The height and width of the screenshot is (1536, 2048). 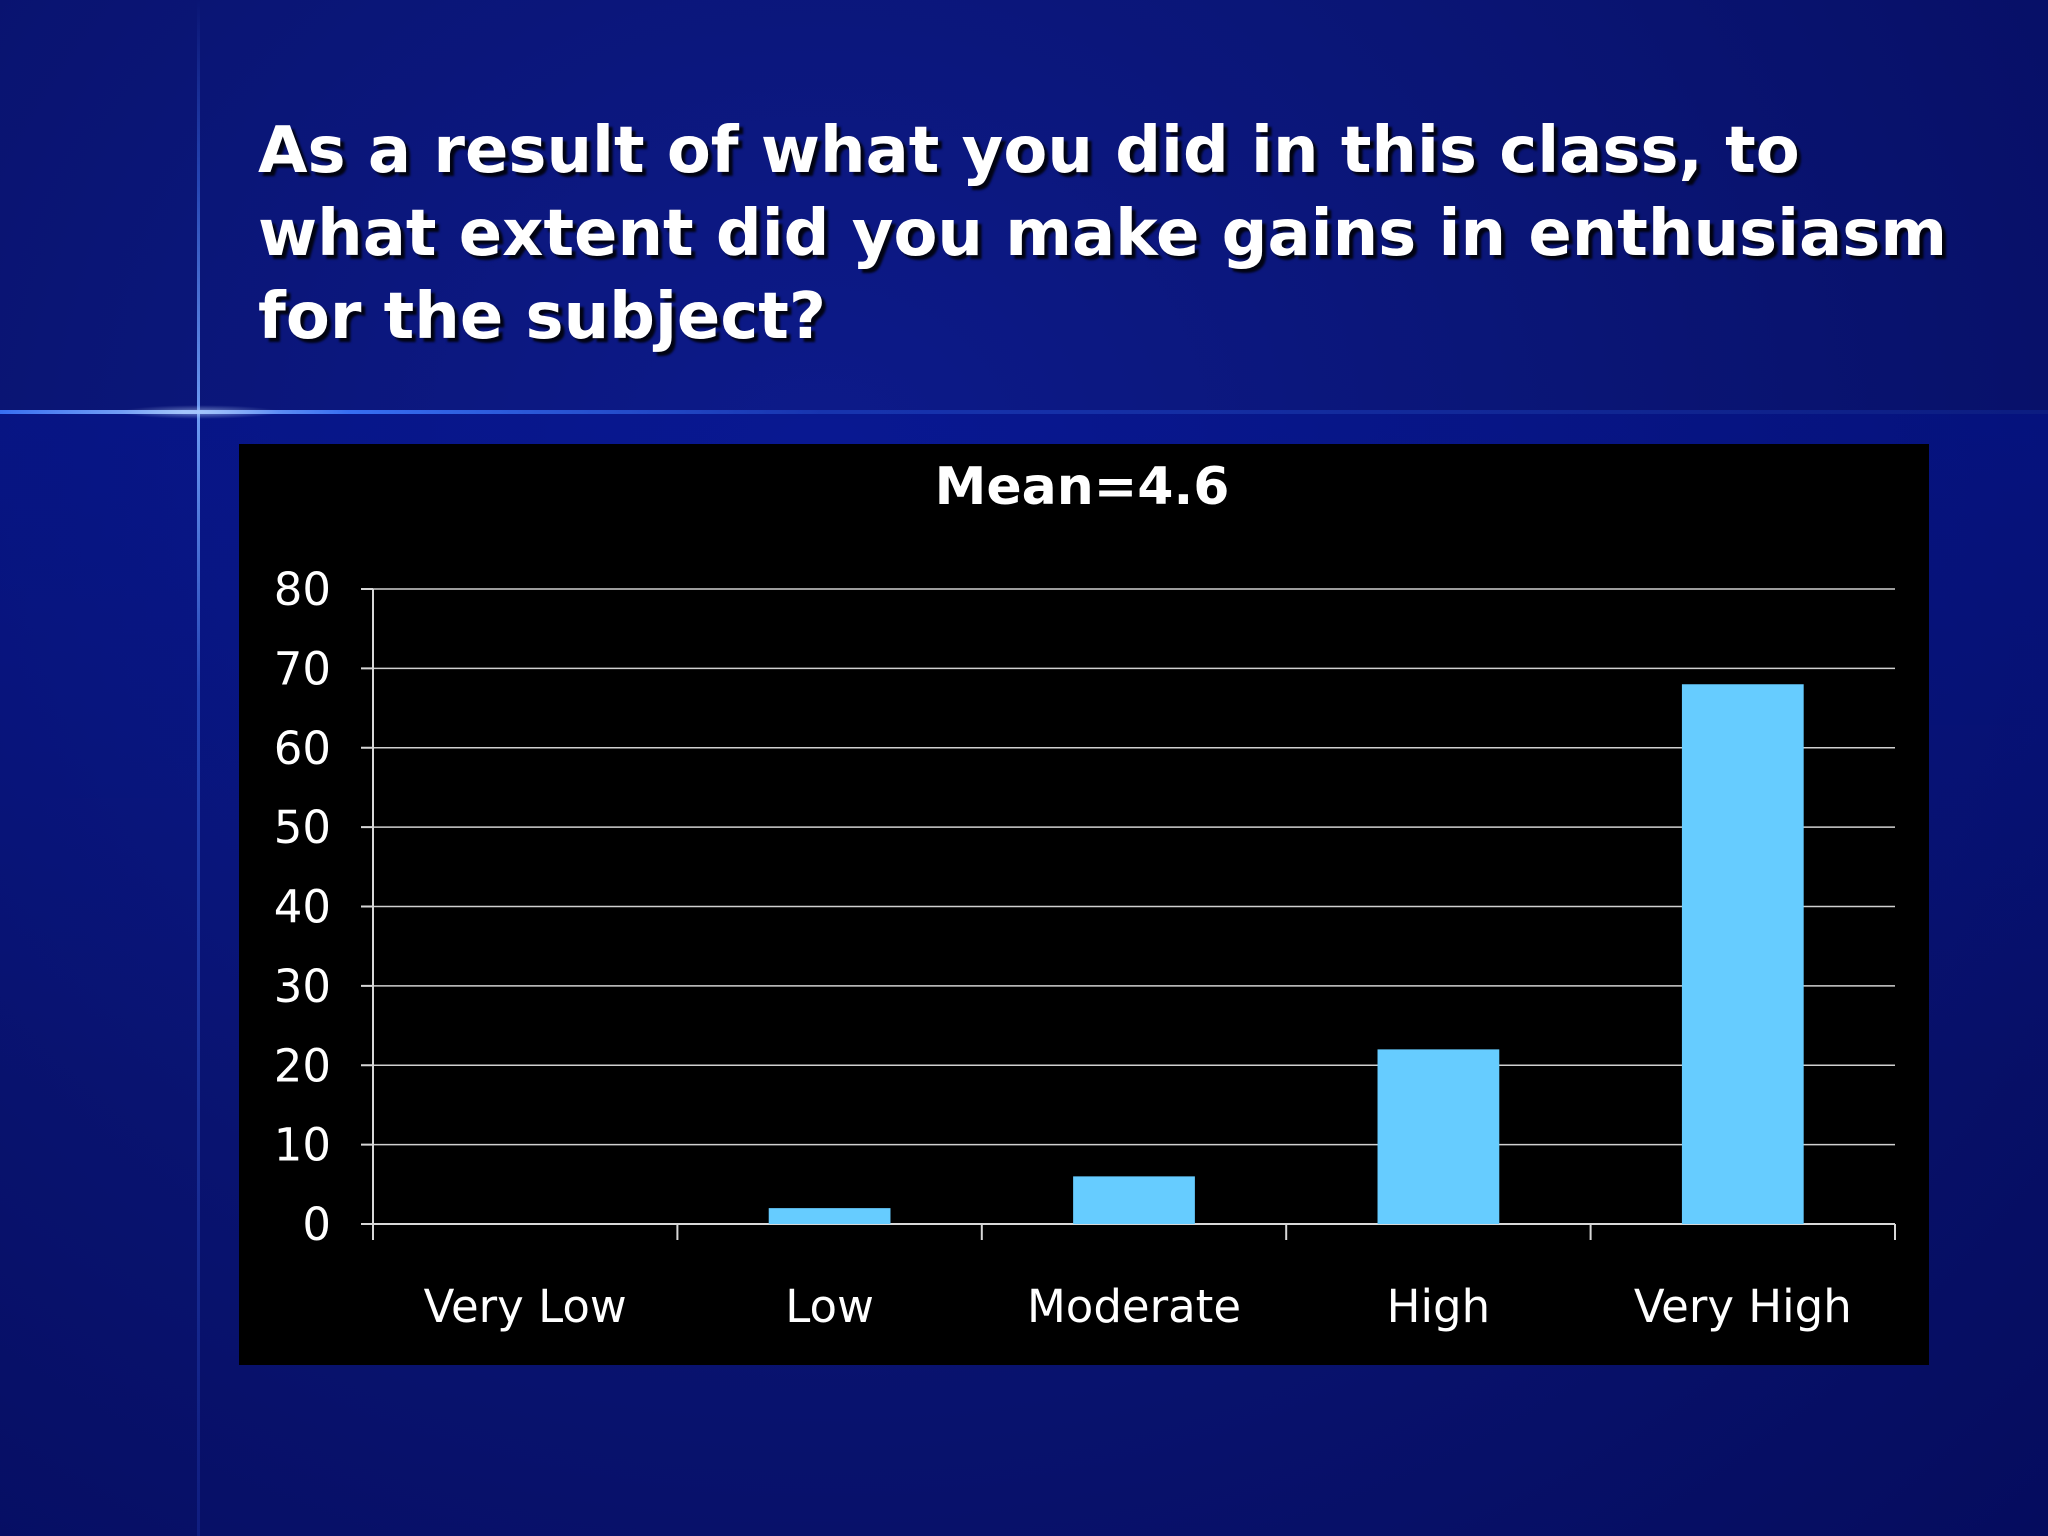 I want to click on chart-title: Mean=4.6, so click(x=1082, y=487).